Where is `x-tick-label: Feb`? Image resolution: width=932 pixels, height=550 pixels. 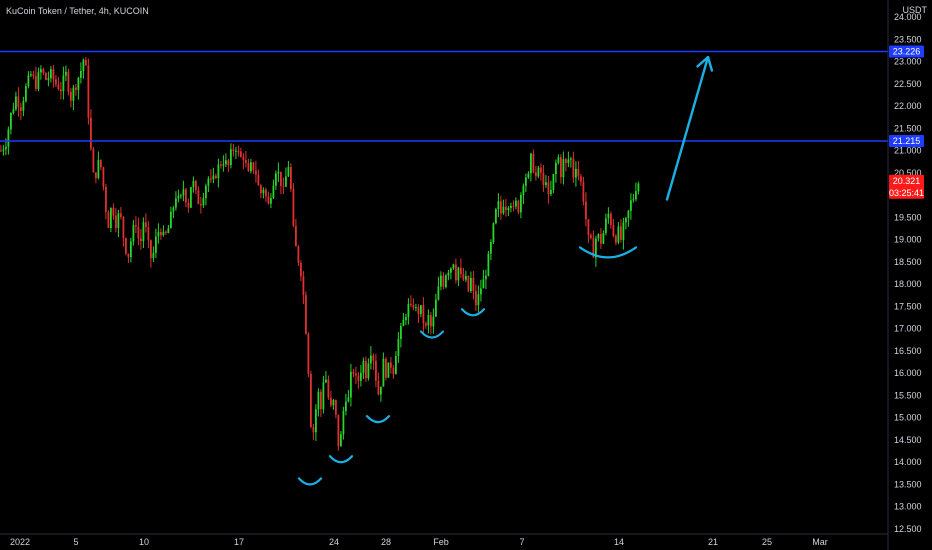
x-tick-label: Feb is located at coordinates (441, 542).